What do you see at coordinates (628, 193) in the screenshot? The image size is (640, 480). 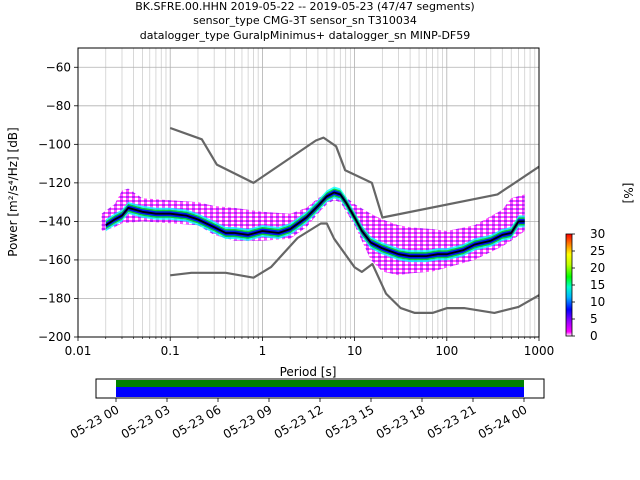 I see `colorbar-label: [%]` at bounding box center [628, 193].